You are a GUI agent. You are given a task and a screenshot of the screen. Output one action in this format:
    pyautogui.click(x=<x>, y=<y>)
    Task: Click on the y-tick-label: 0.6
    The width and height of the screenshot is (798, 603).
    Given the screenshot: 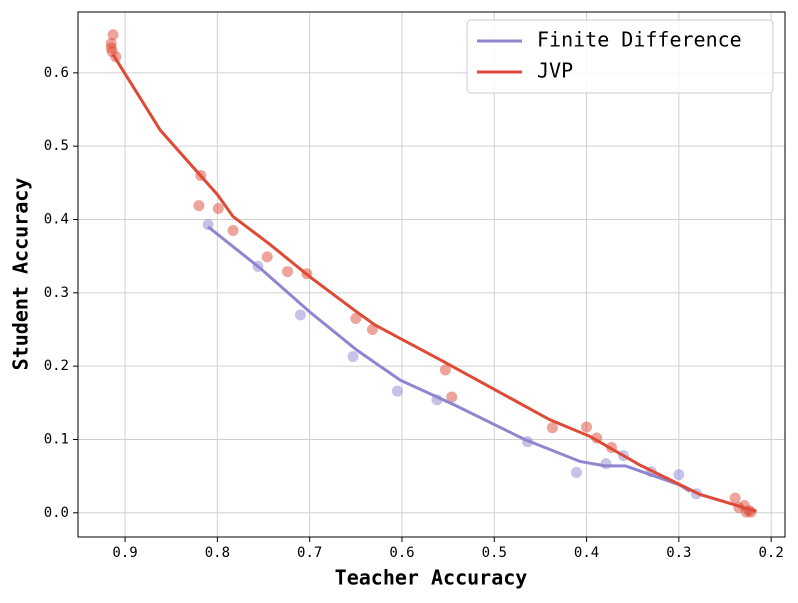 What is the action you would take?
    pyautogui.click(x=56, y=73)
    